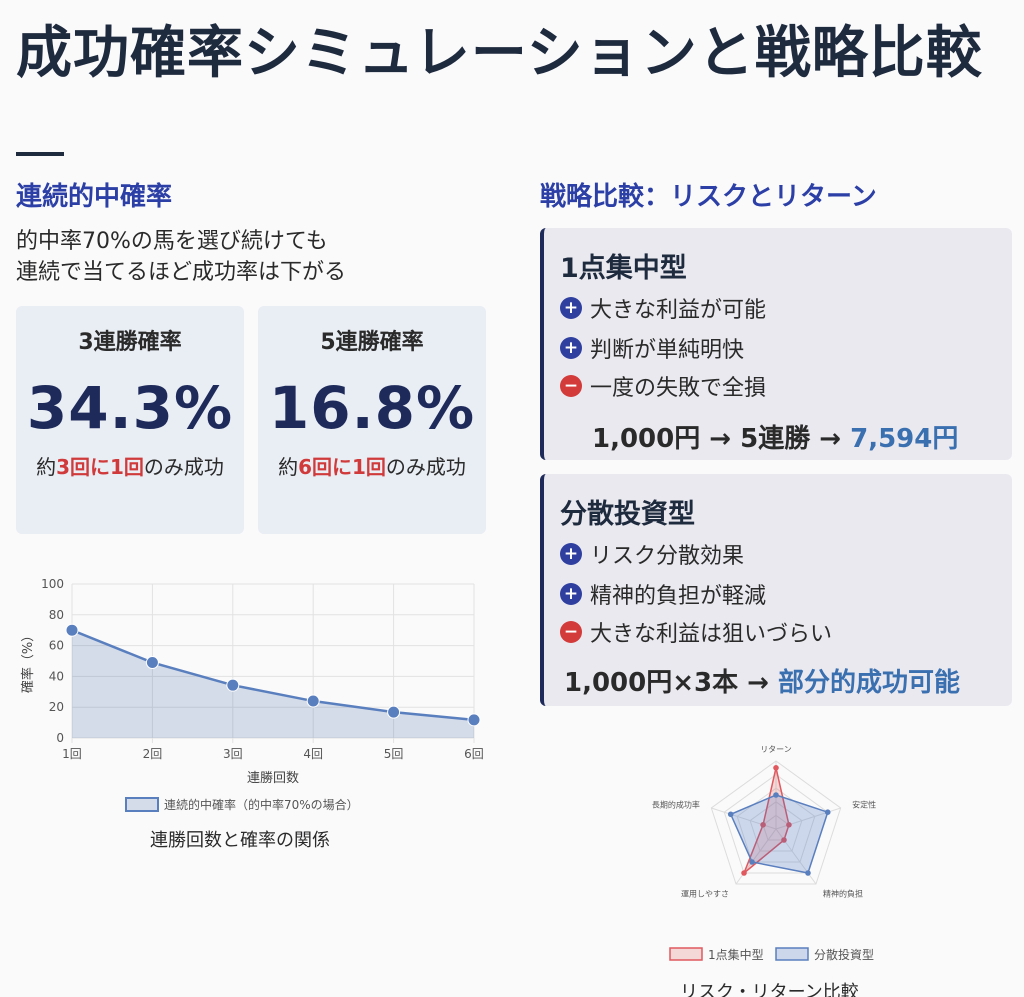 The width and height of the screenshot is (1024, 997). I want to click on stat-card-3-streak: 3連勝確率 34.3% 約3回に1回のみ成功, so click(130, 420).